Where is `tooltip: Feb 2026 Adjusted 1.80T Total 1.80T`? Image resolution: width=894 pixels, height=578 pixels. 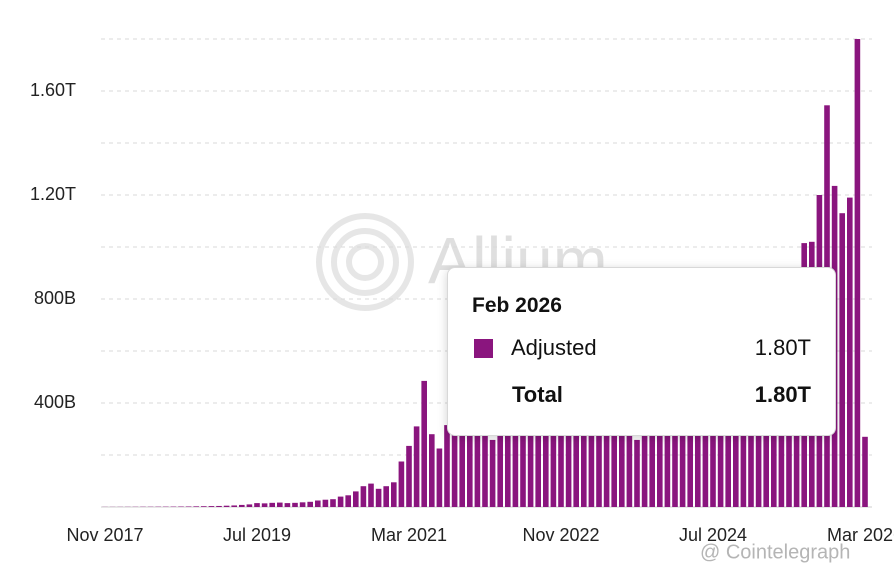 tooltip: Feb 2026 Adjusted 1.80T Total 1.80T is located at coordinates (641, 351).